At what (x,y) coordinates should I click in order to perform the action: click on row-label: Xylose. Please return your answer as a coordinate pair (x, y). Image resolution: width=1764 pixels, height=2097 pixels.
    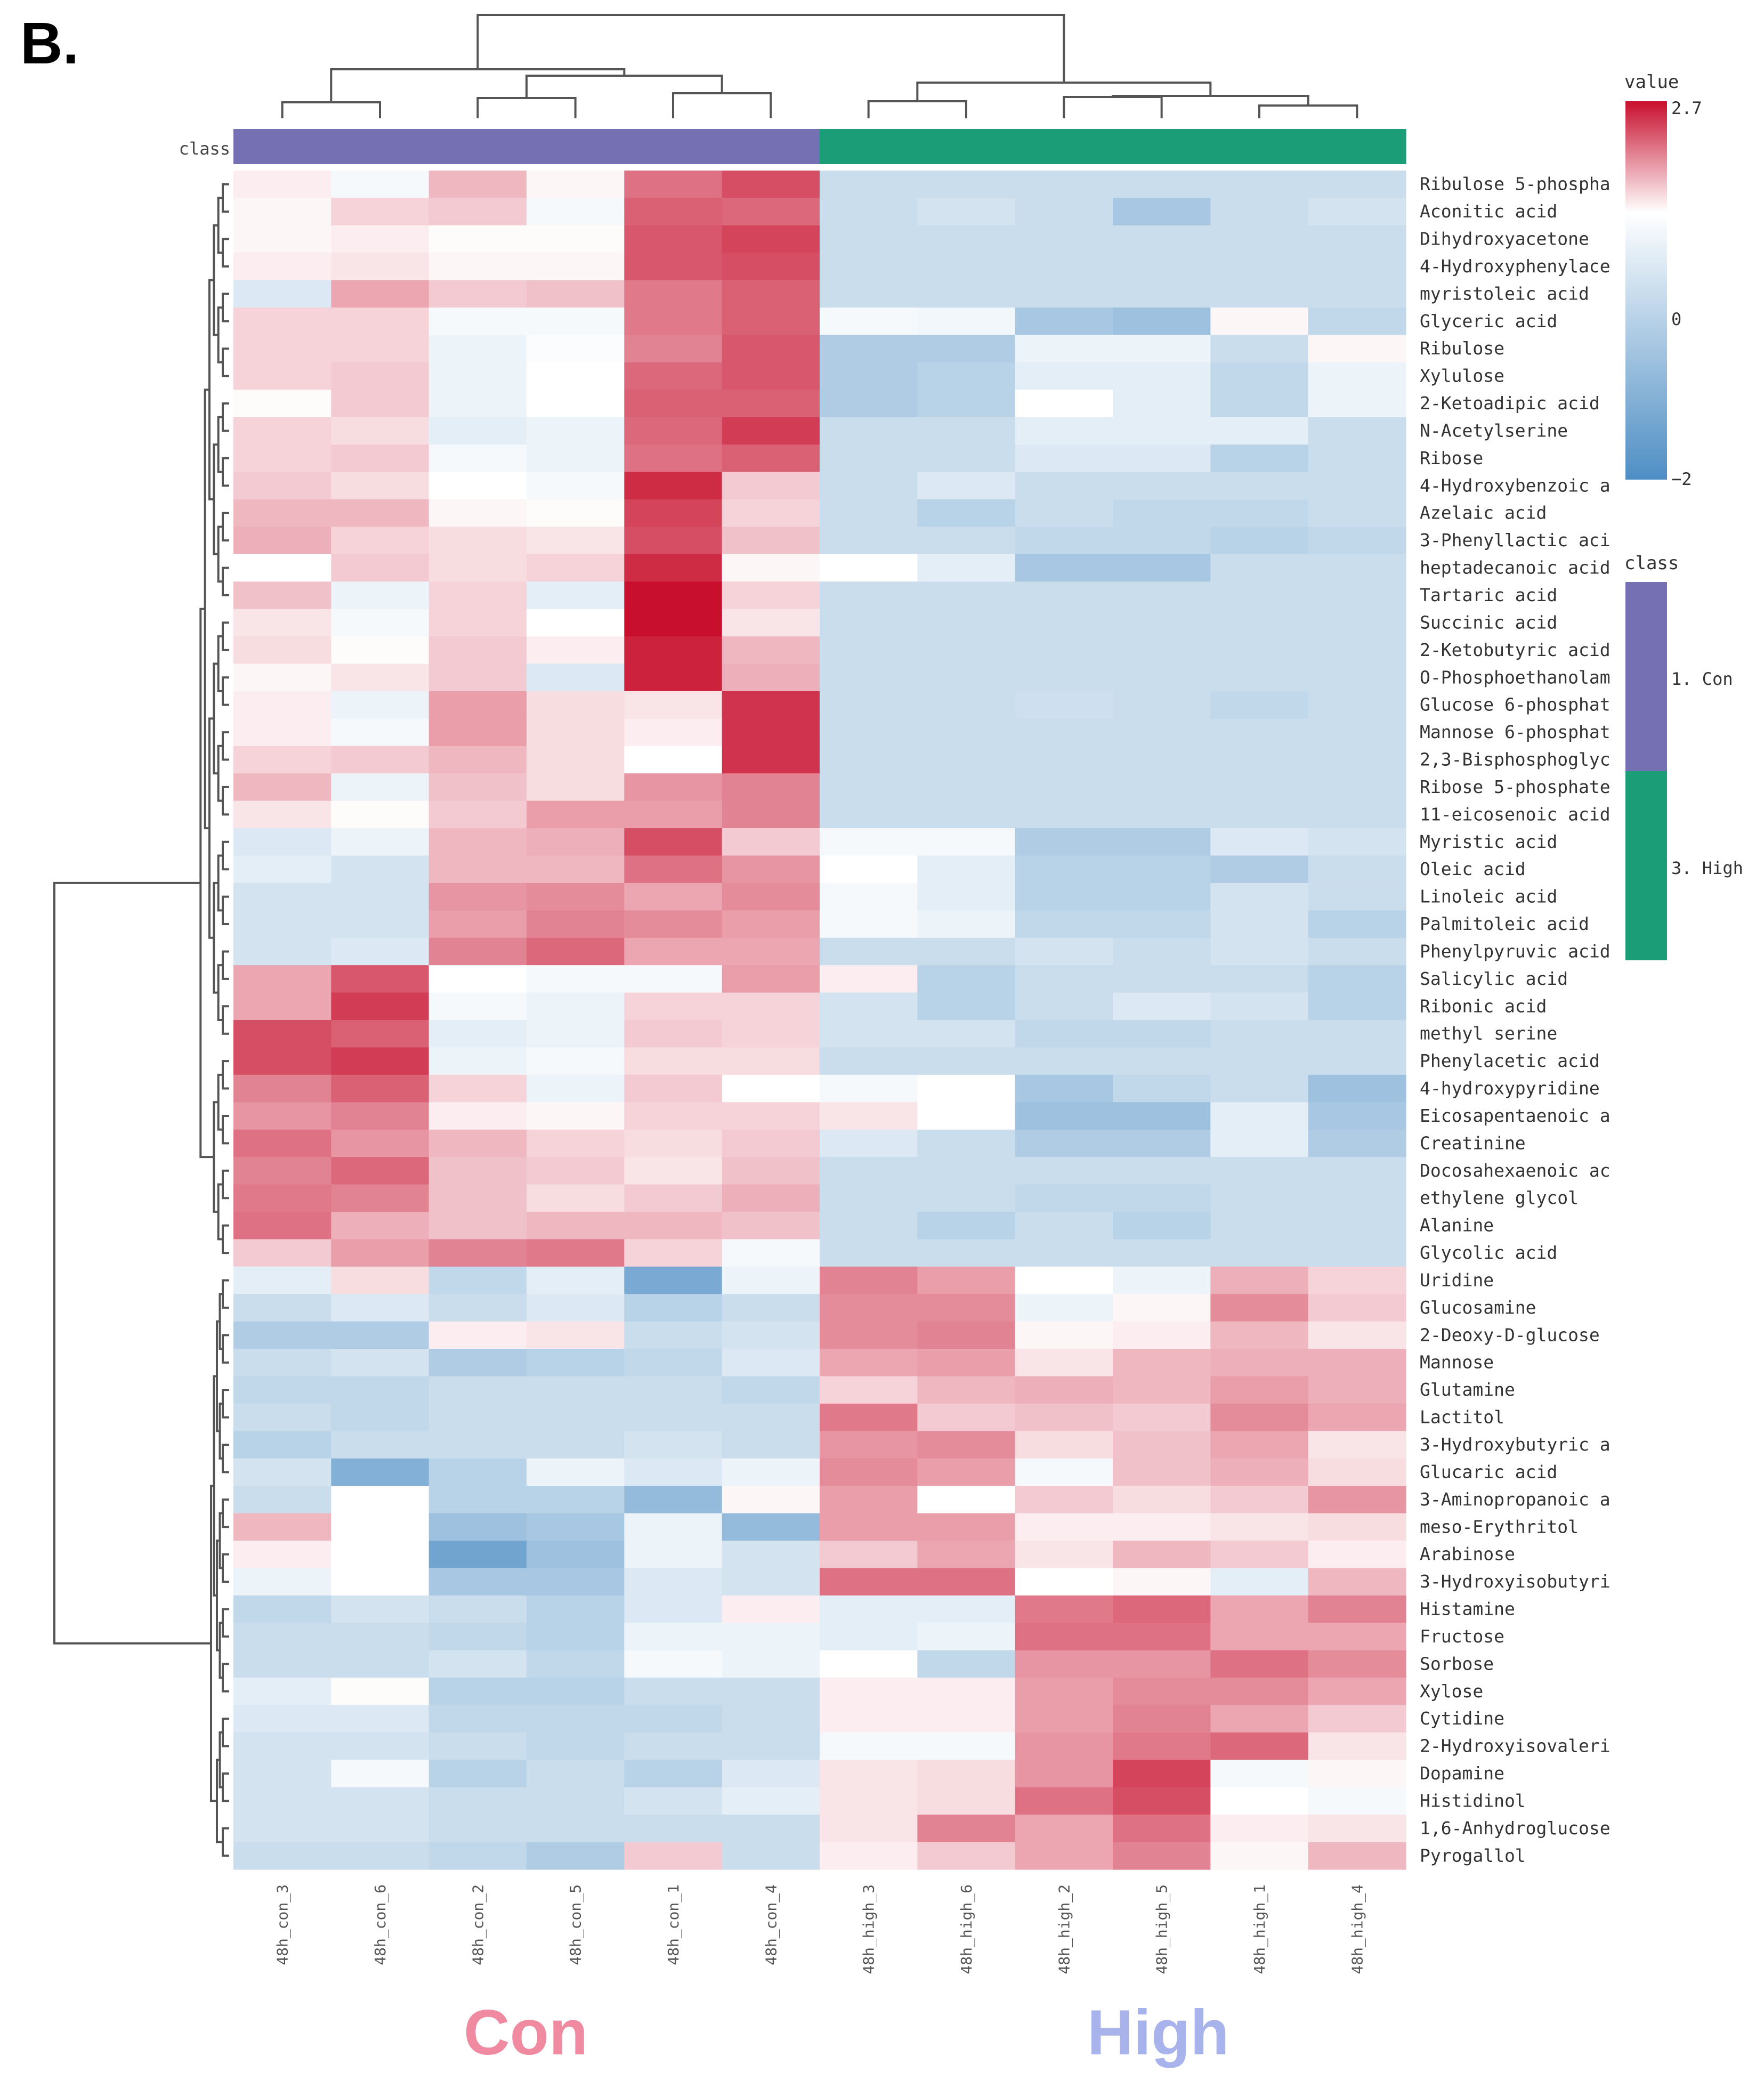
    Looking at the image, I should click on (1451, 1691).